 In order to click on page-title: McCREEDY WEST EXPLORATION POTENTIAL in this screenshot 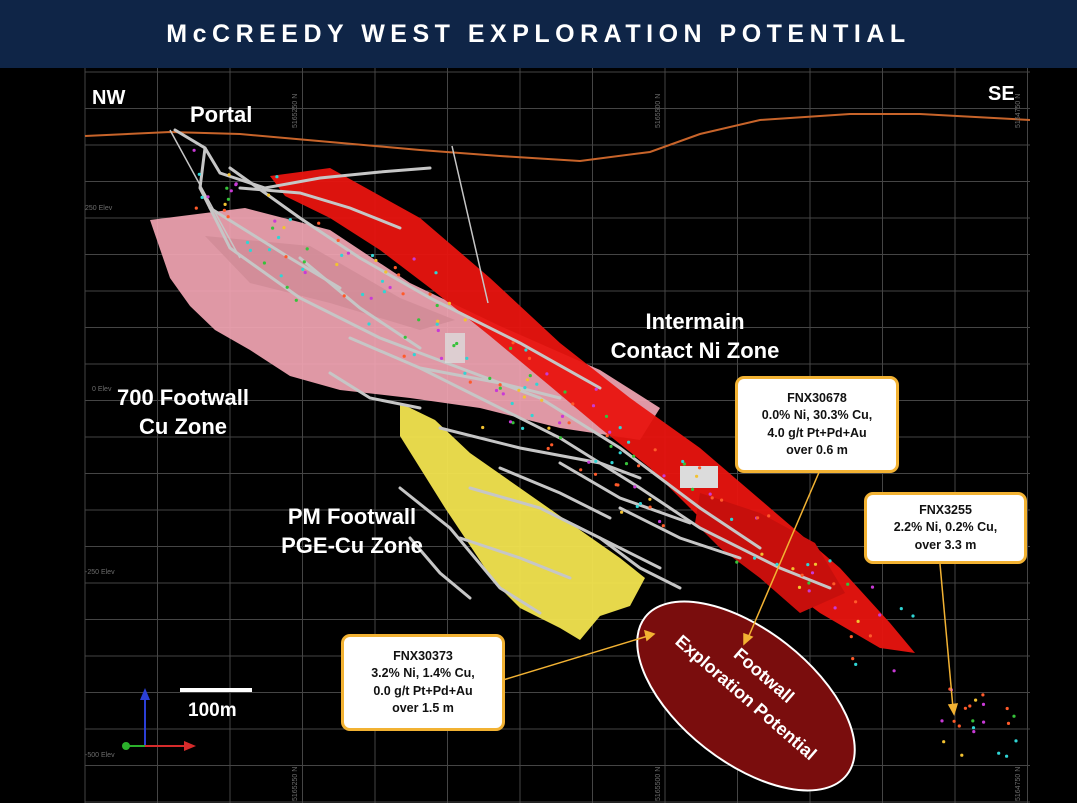, I will do `click(538, 33)`.